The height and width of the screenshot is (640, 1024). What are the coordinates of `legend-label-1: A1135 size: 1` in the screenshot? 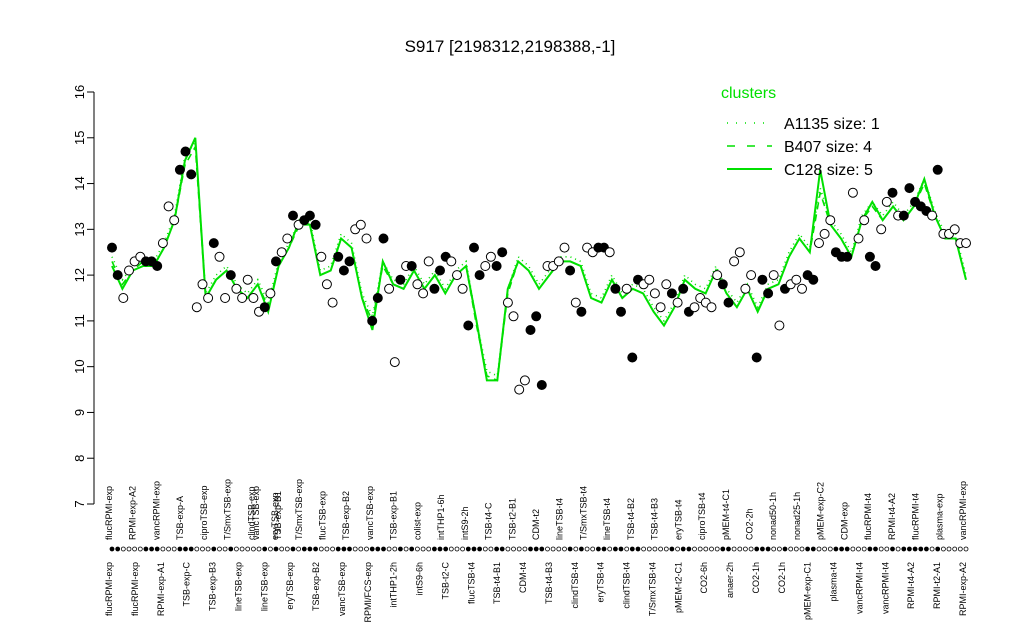 It's located at (832, 124).